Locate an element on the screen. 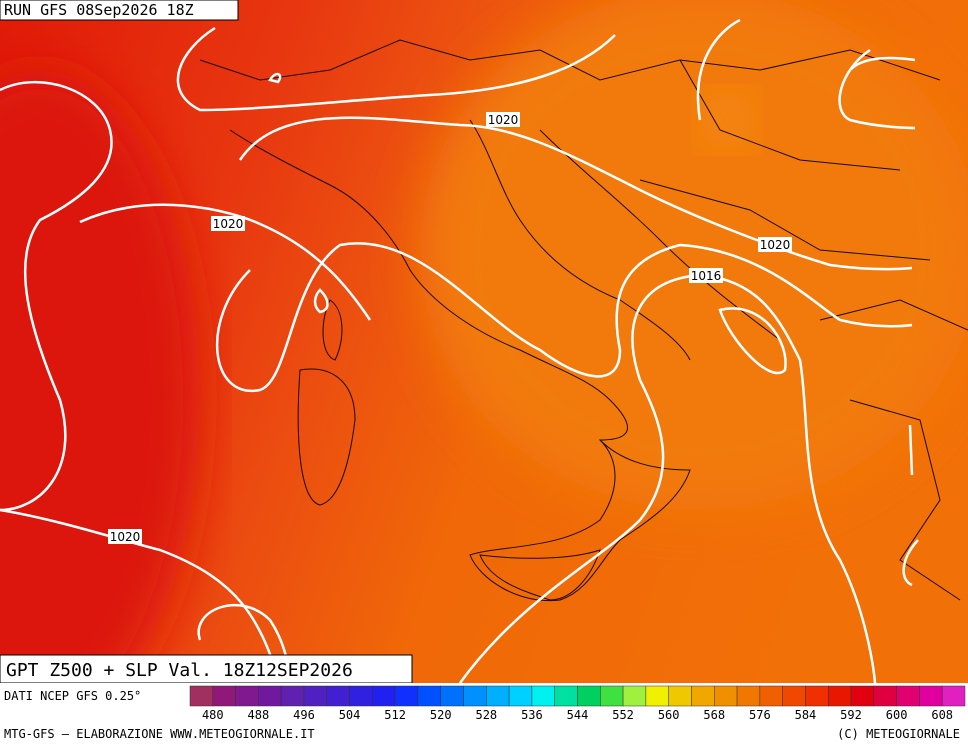 The image size is (968, 749). contour-label: 1016 is located at coordinates (706, 276).